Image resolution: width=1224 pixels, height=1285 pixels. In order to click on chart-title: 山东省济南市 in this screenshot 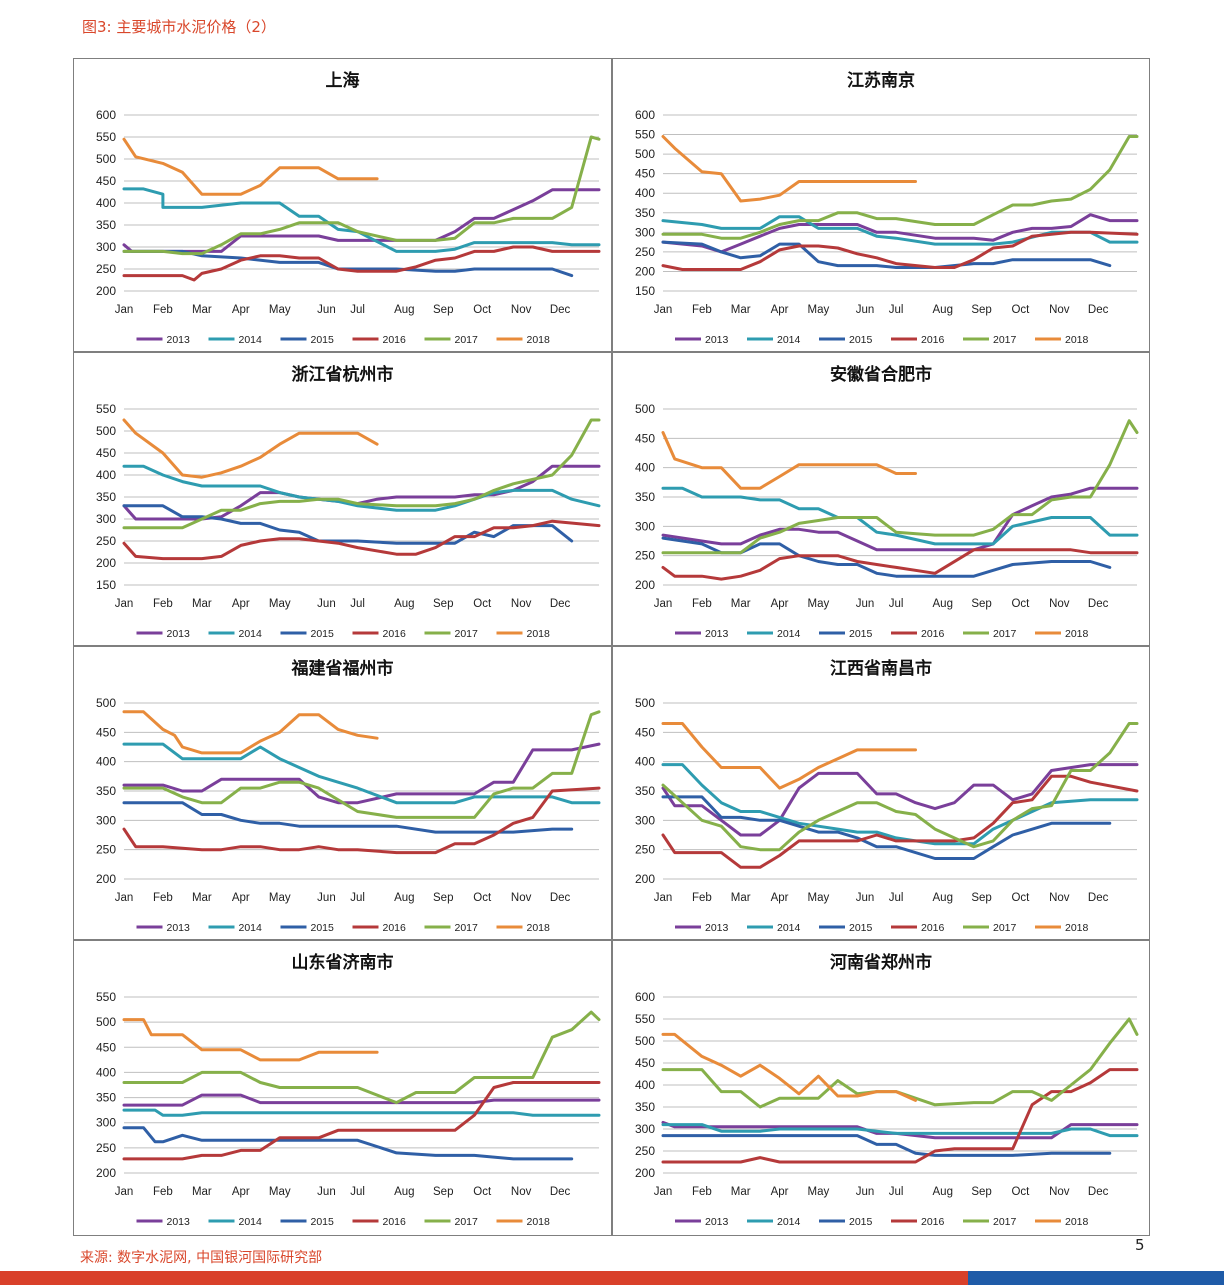, I will do `click(343, 962)`.